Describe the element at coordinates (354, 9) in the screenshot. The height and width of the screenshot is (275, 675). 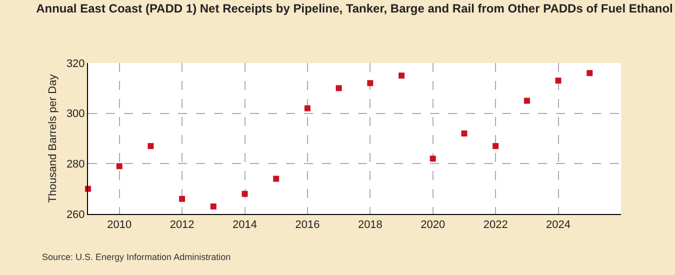
I see `chart-title: Annual East Coast (PADD 1) Net Receipts by Pipeline, Tanker, Barge and Rail from Other PADDs of Fuel Ethanol` at that location.